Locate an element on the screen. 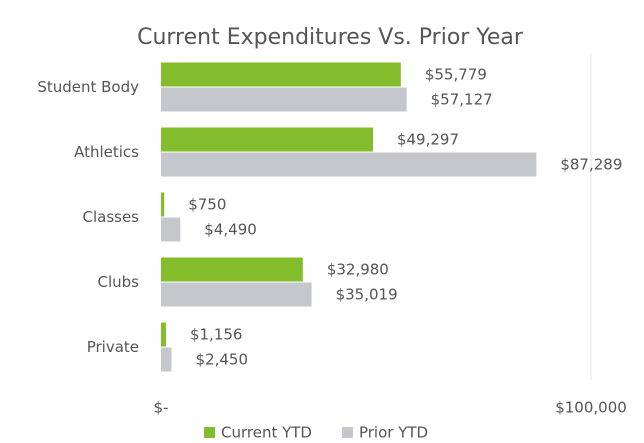 The image size is (644, 443). data-label: $87,289 is located at coordinates (591, 165).